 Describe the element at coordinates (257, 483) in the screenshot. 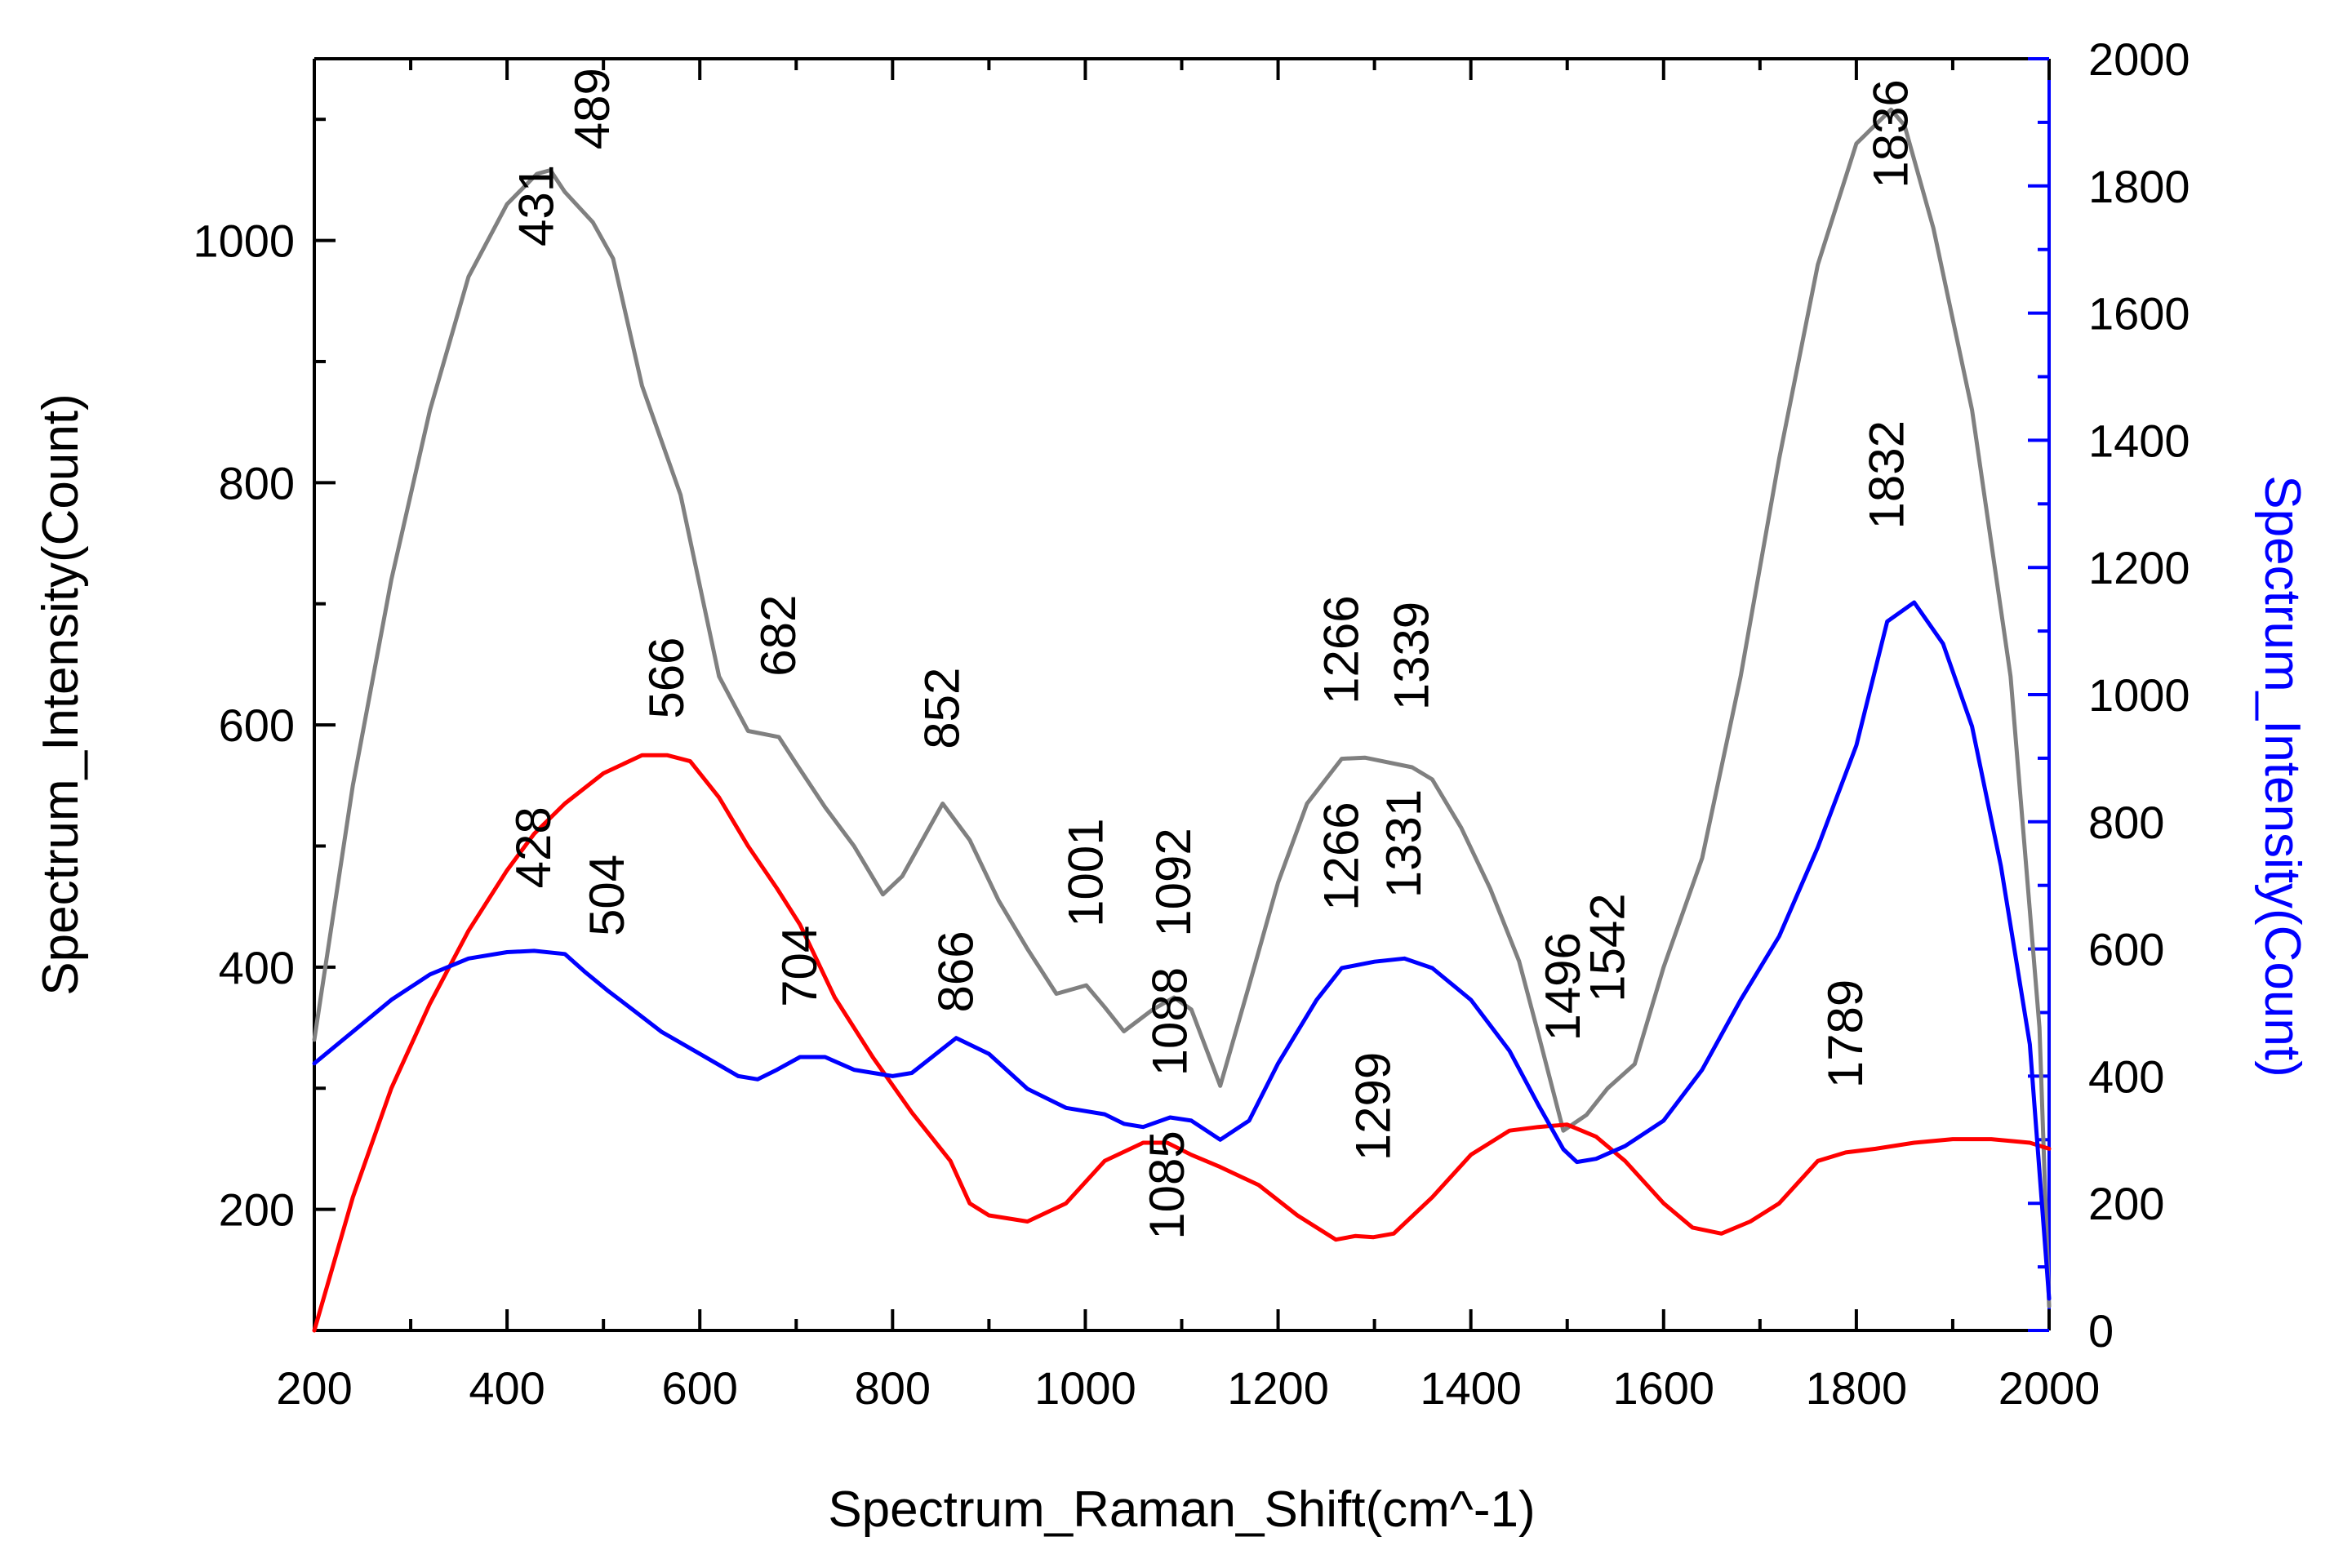

I see `y-tick-label-left: 800` at that location.